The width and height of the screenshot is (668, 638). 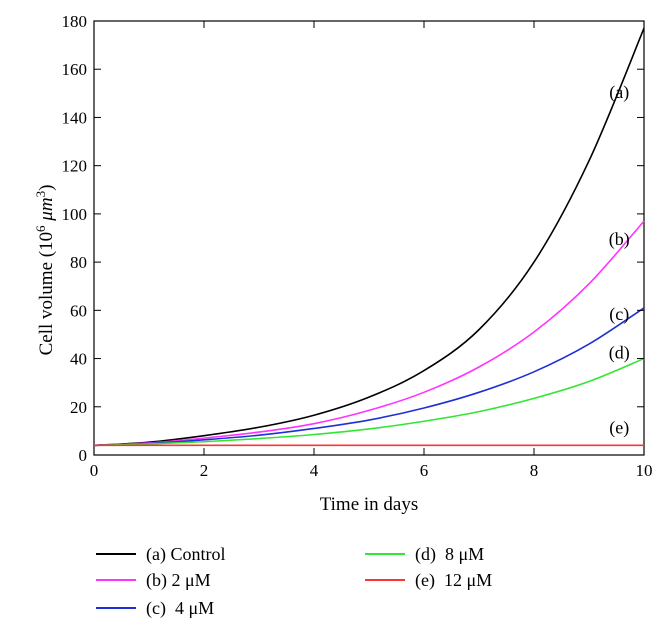 What do you see at coordinates (204, 470) in the screenshot?
I see `x-tick-label: 2` at bounding box center [204, 470].